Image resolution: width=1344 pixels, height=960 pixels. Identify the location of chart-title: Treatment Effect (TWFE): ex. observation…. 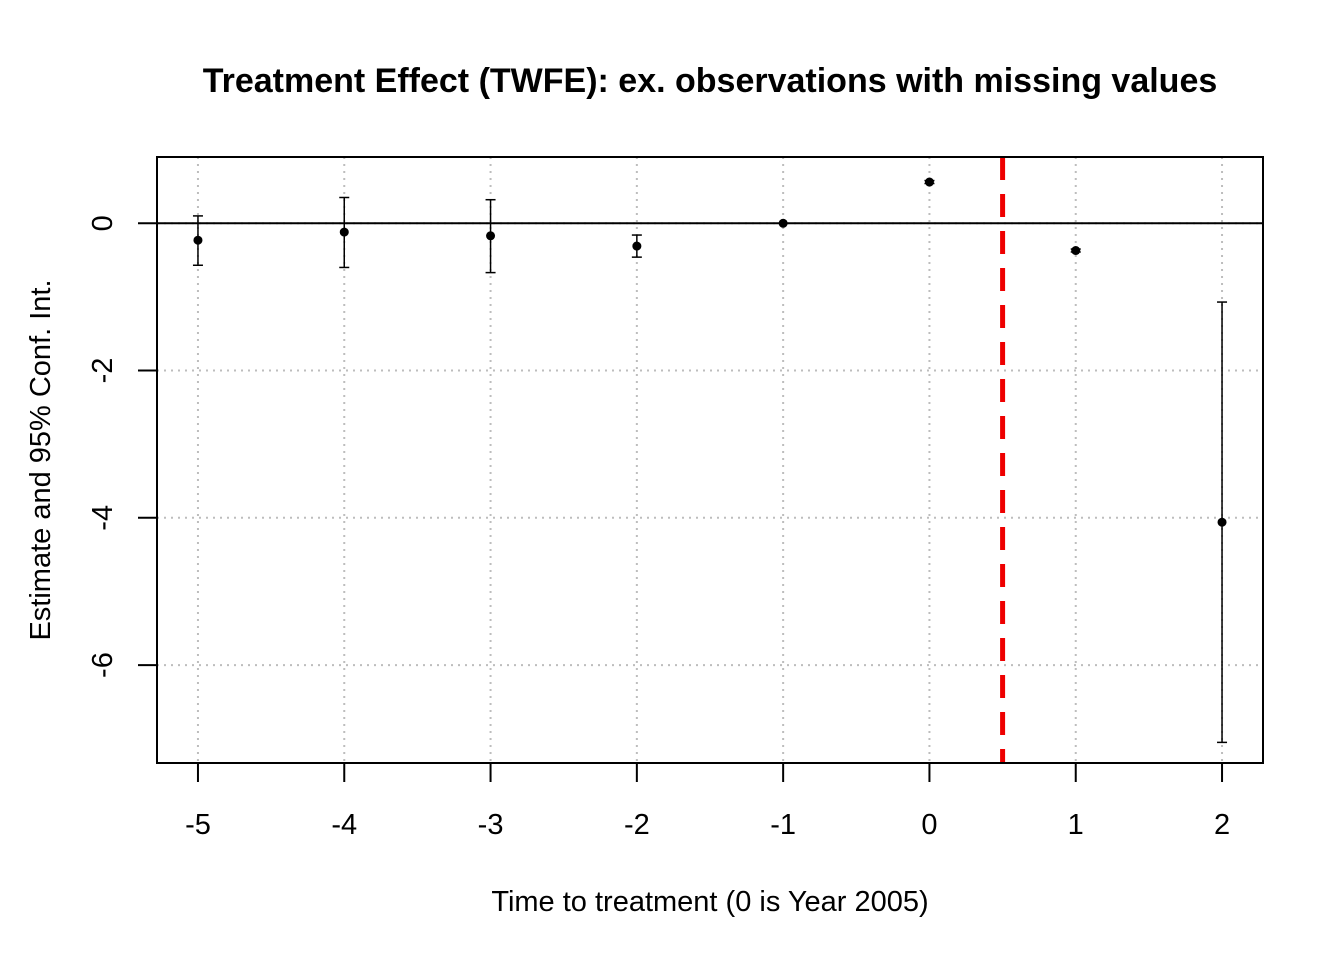
(710, 81).